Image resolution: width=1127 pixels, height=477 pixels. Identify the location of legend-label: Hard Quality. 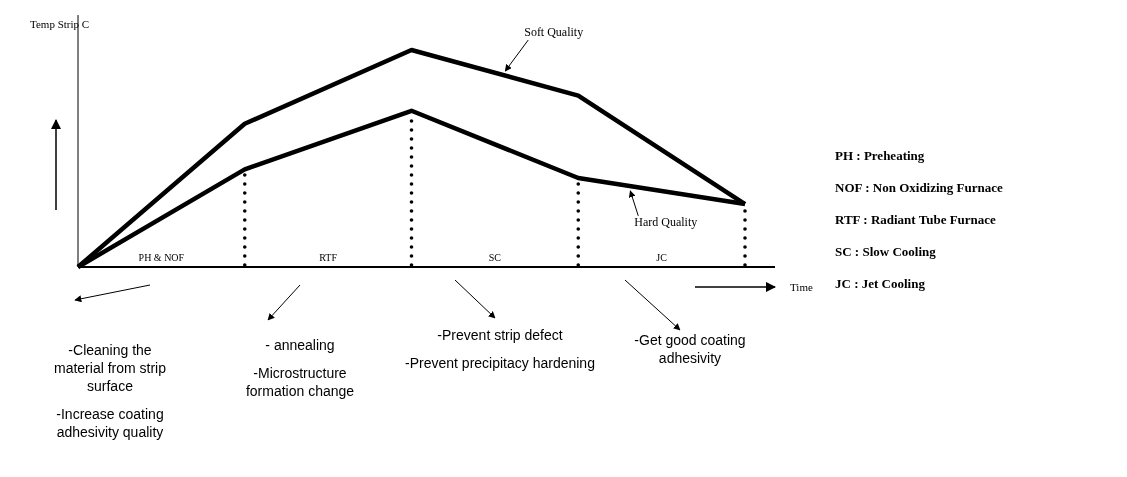
(666, 221).